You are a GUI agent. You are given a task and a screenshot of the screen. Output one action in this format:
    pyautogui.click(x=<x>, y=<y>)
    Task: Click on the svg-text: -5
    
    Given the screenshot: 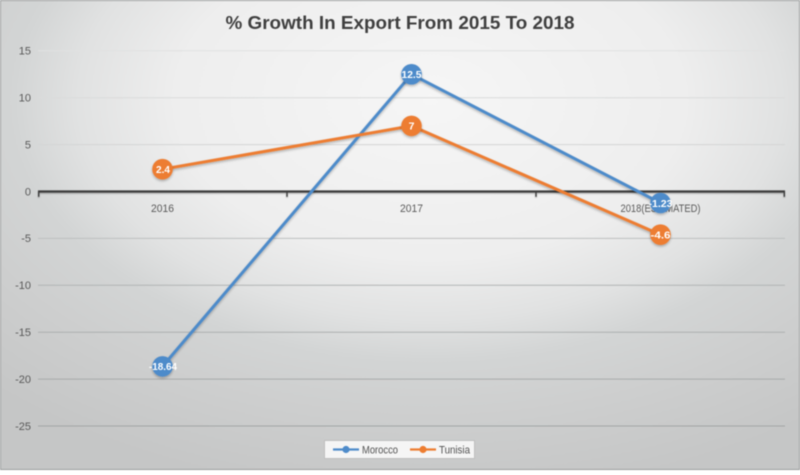 What is the action you would take?
    pyautogui.click(x=26, y=239)
    